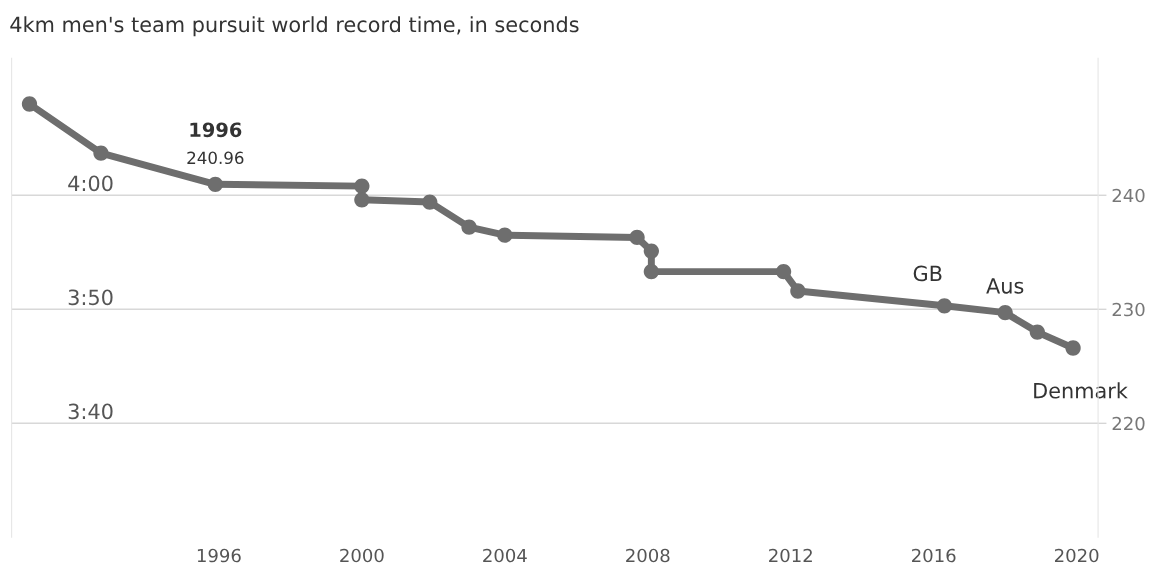  Describe the element at coordinates (927, 273) in the screenshot. I see `annotation: GB` at that location.